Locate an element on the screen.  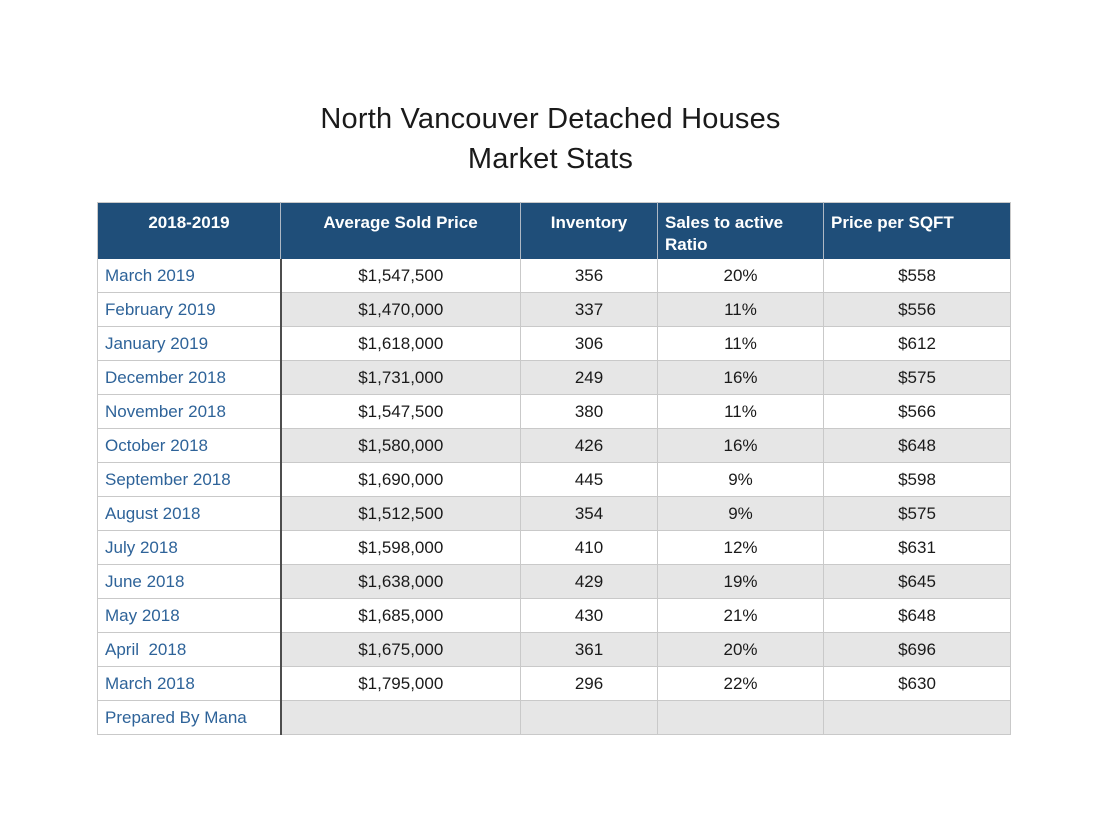
table-footer-row: Prepared By Mana is located at coordinates (554, 717).